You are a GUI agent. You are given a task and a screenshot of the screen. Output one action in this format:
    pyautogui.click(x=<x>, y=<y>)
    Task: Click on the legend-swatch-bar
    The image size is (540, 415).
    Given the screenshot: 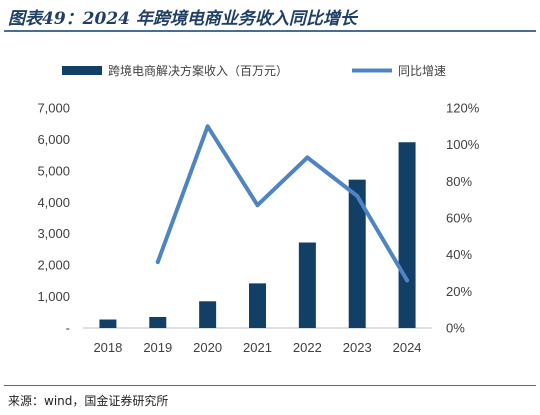 What is the action you would take?
    pyautogui.click(x=82, y=70)
    